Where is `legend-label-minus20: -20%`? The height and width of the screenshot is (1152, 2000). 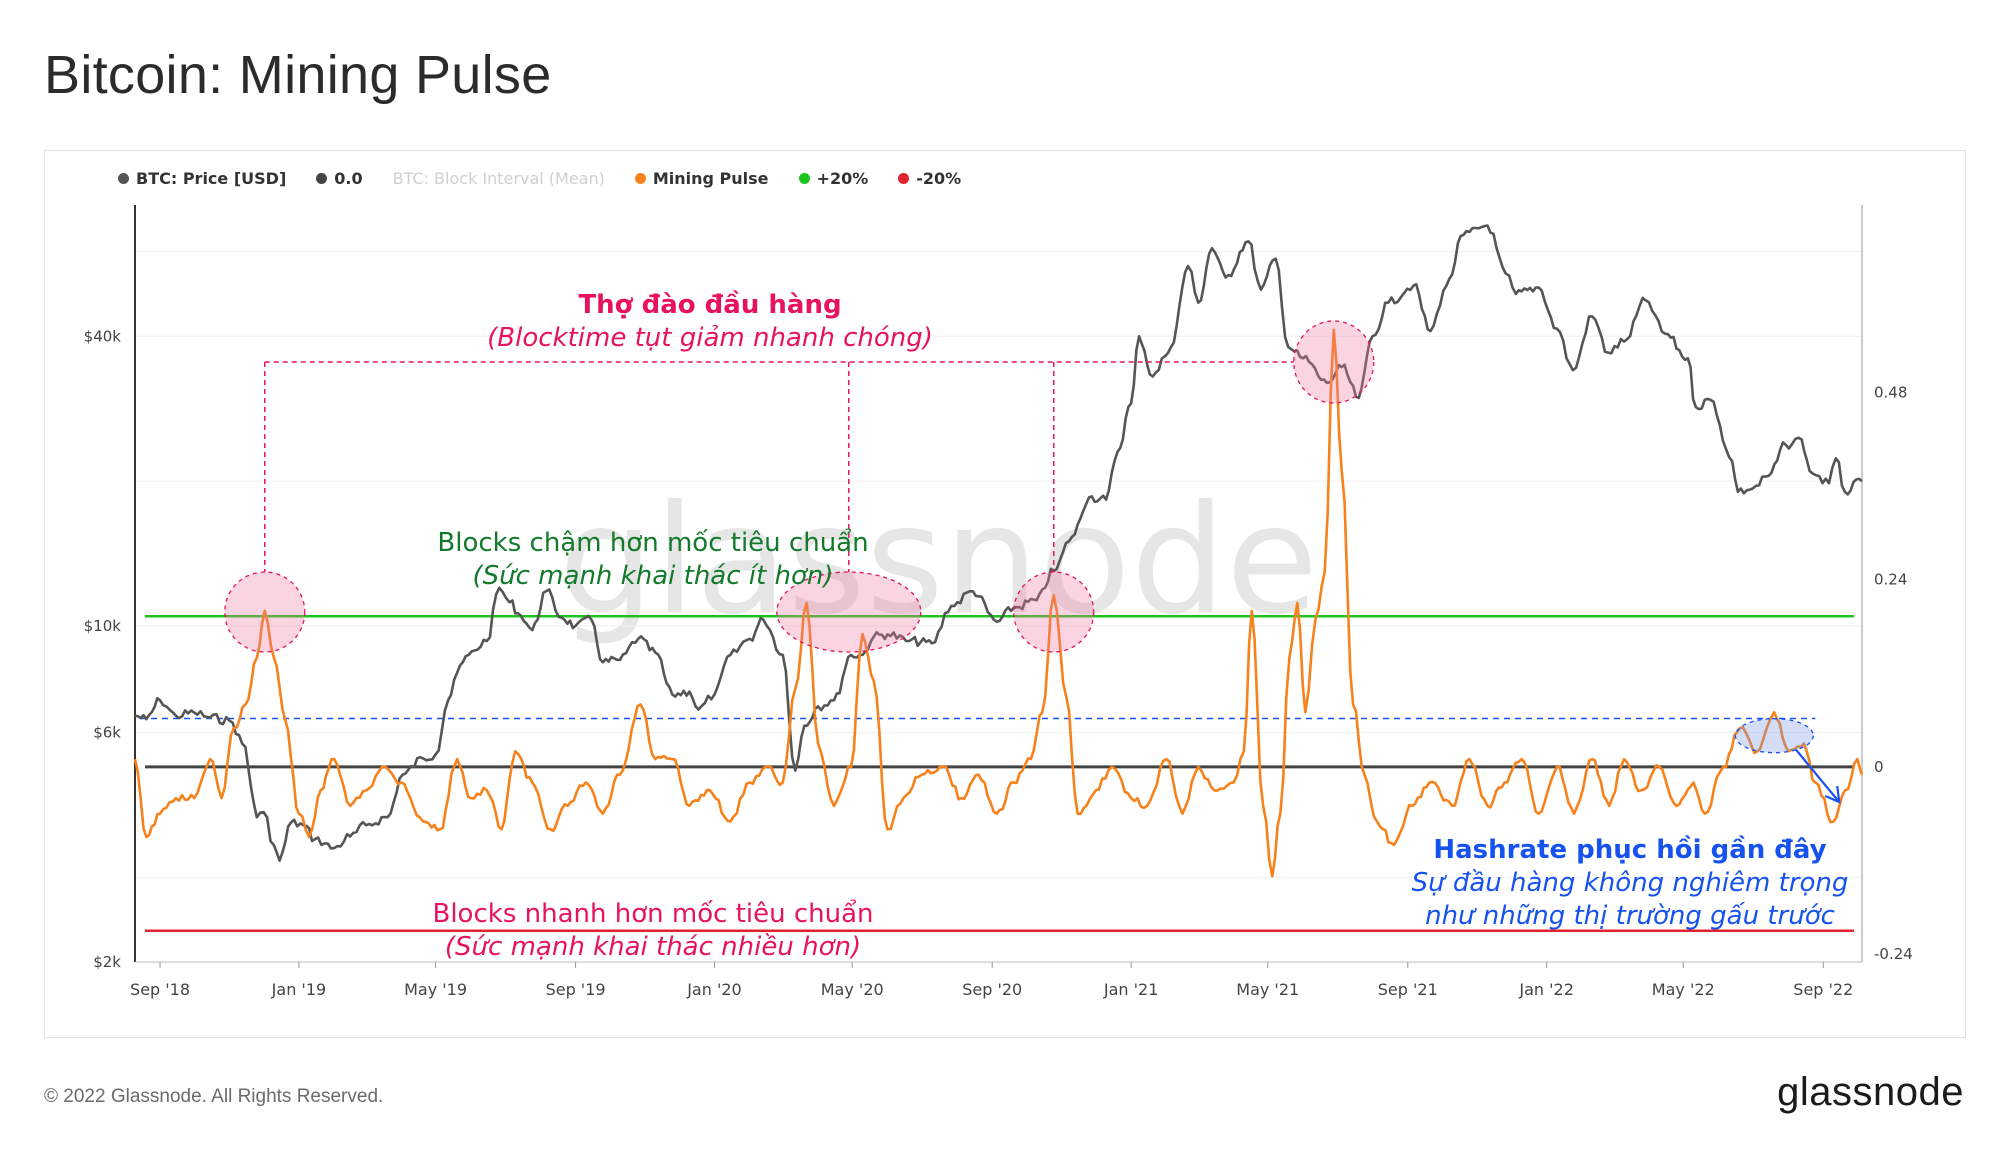 legend-label-minus20: -20% is located at coordinates (939, 178).